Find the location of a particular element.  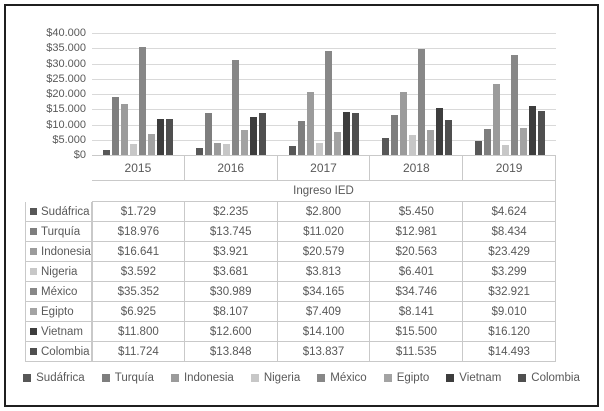

bar-indonesia-2016 is located at coordinates (218, 149).